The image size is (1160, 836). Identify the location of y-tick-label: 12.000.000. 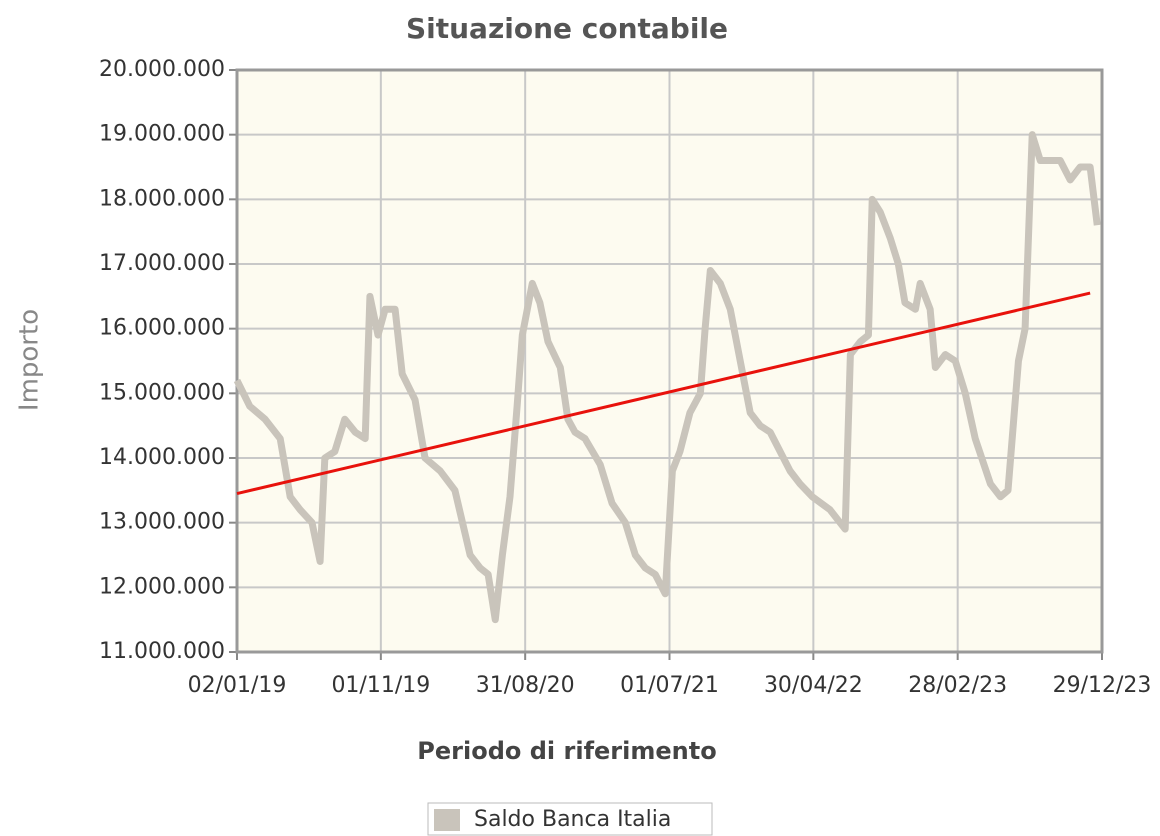
(162, 586).